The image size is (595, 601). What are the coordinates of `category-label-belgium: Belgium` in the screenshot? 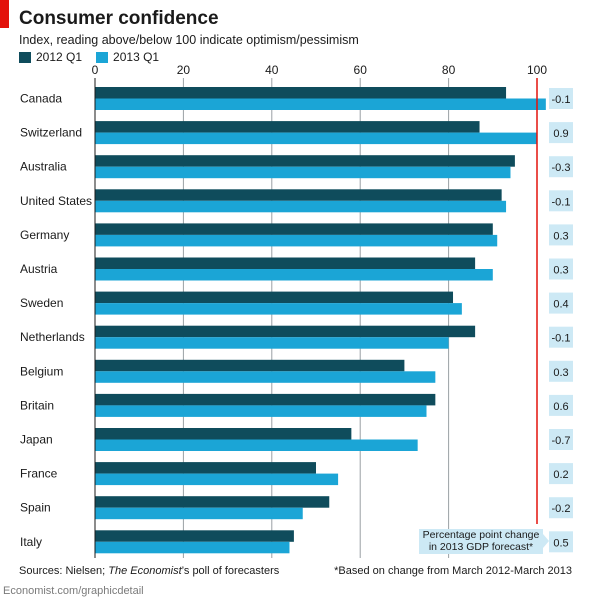 It's located at (41, 371).